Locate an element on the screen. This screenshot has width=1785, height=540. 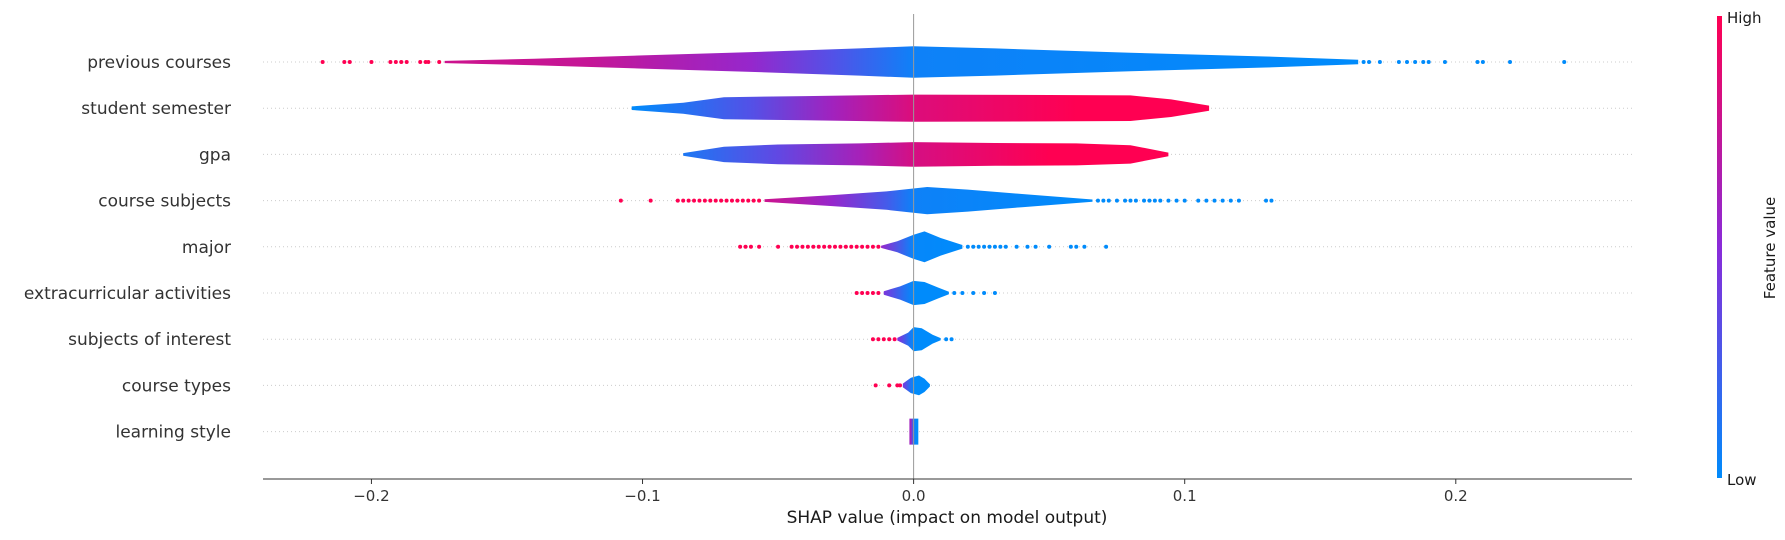
x-tick-label: 0.1 is located at coordinates (1185, 496).